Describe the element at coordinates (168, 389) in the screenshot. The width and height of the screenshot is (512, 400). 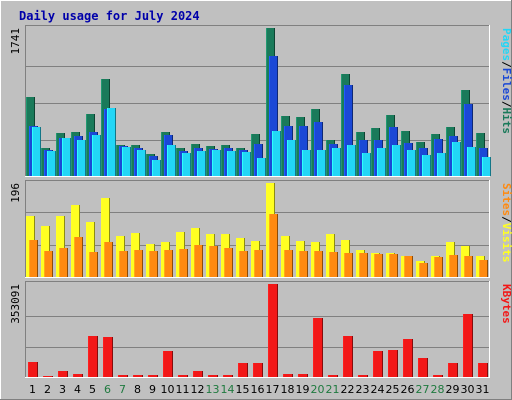
I see `x-tick-label-day-10: 10` at that location.